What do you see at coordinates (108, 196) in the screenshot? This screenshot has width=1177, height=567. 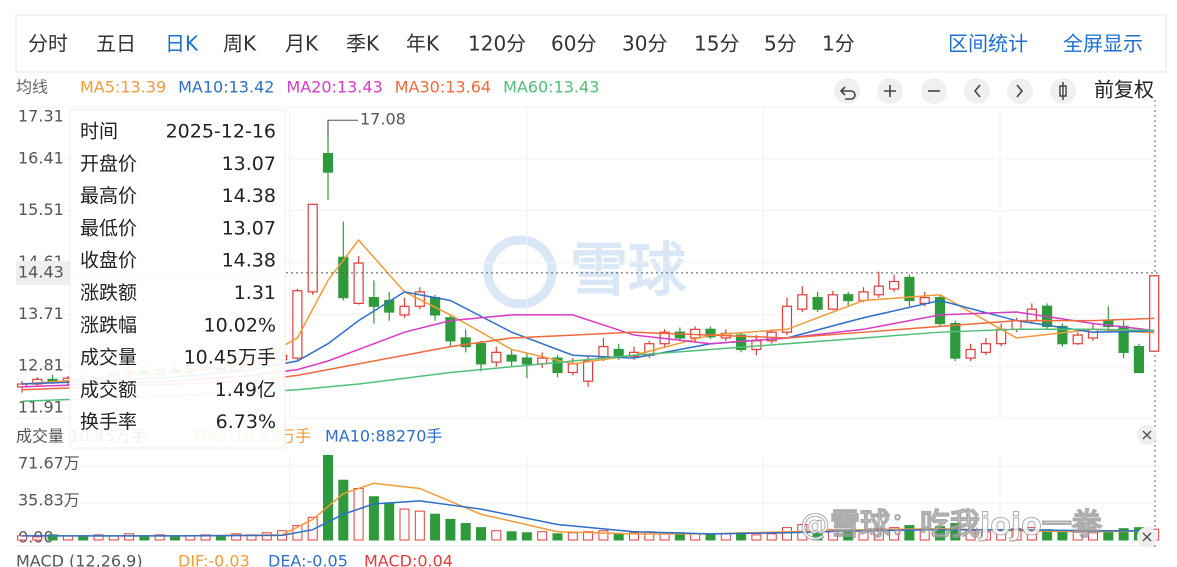 I see `tooltip-label: 最高价` at bounding box center [108, 196].